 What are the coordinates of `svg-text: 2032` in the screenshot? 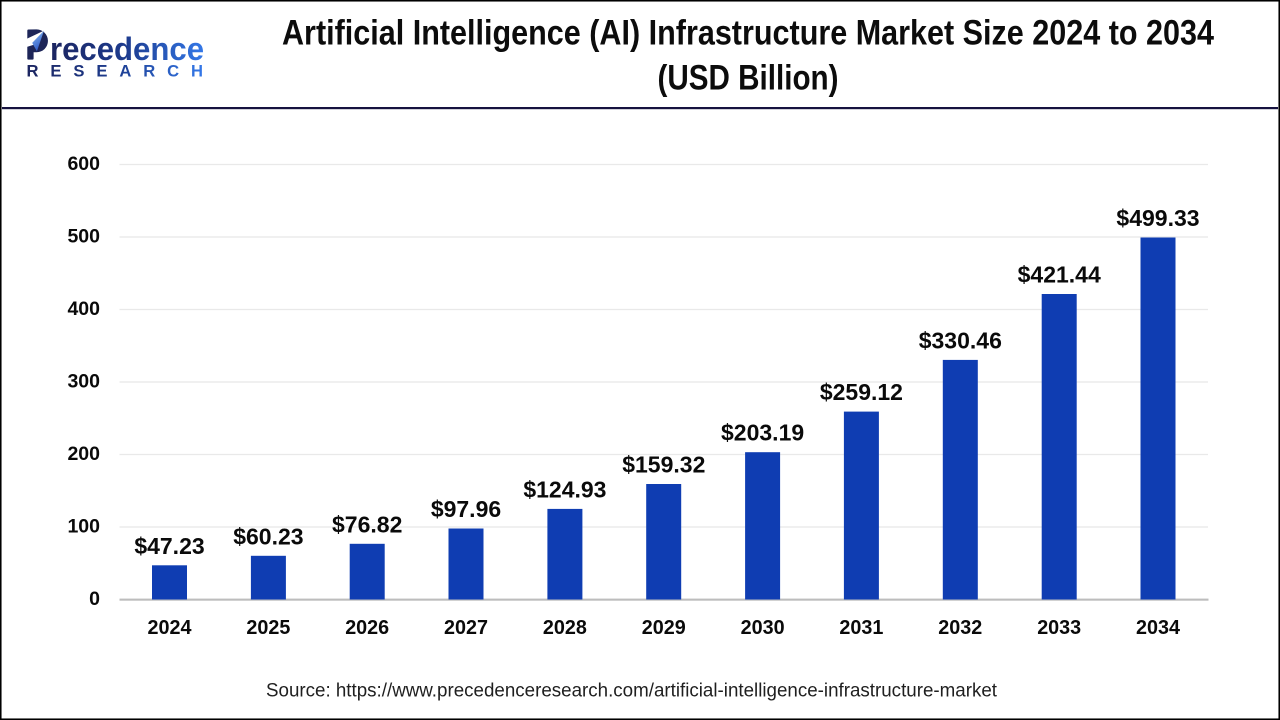 It's located at (960, 628).